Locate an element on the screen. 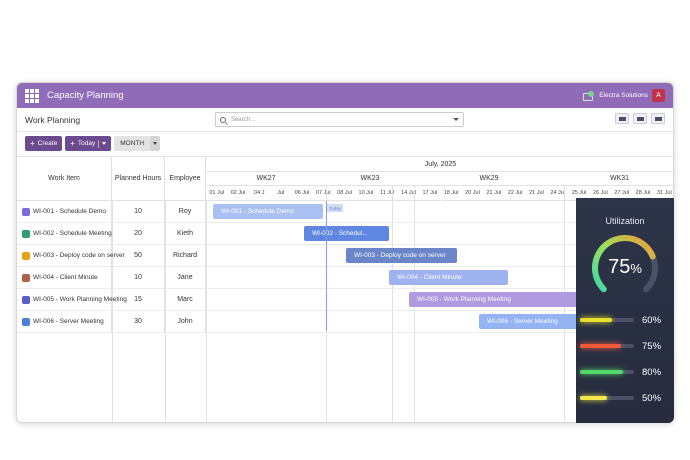 The height and width of the screenshot is (460, 690). company-name: Electra Solutions is located at coordinates (623, 95).